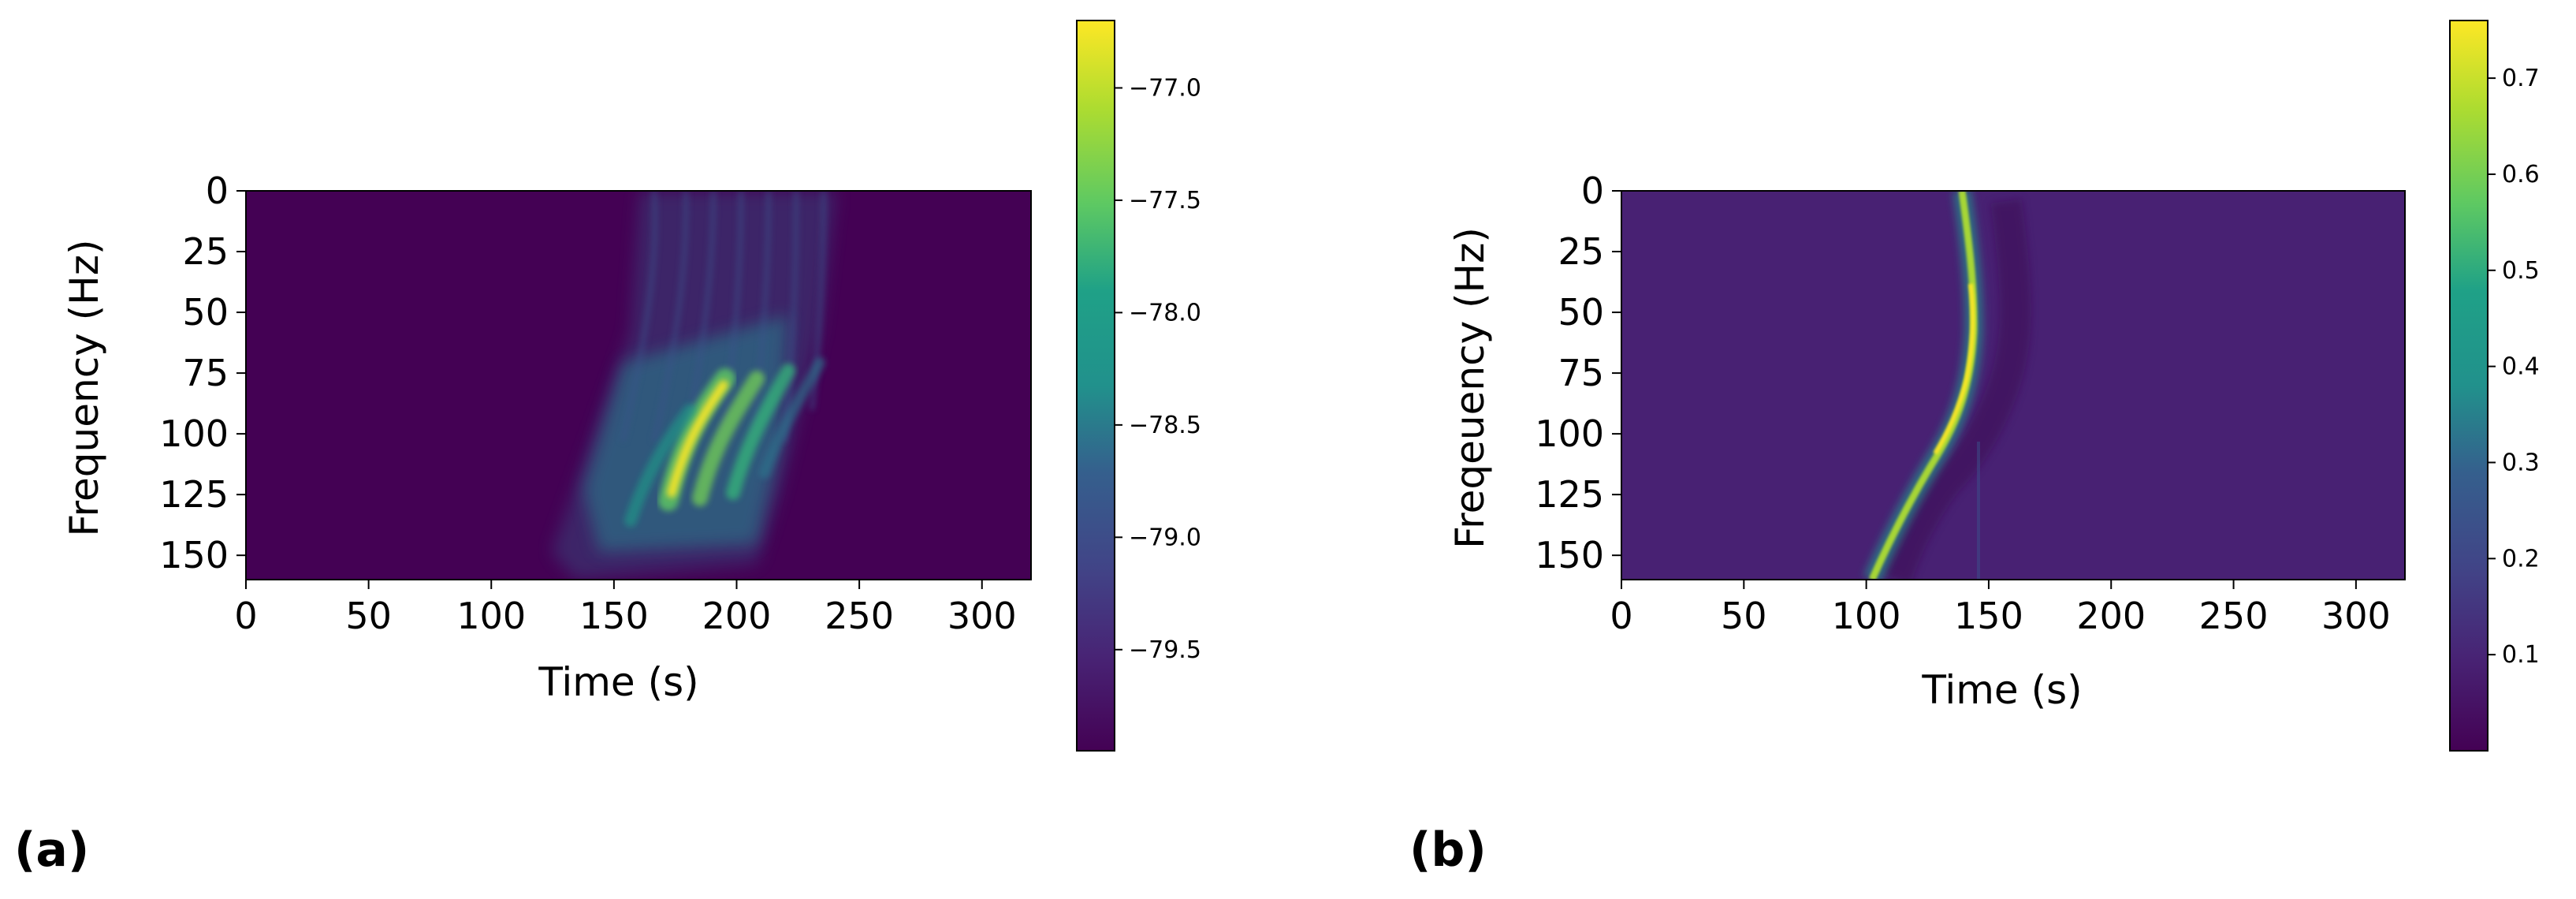 The image size is (2576, 899). What do you see at coordinates (1158, 369) in the screenshot?
I see `colorbar-a-ticks: −77.0 −77.5 −78.0 −78.5 −79.0 −79.5` at bounding box center [1158, 369].